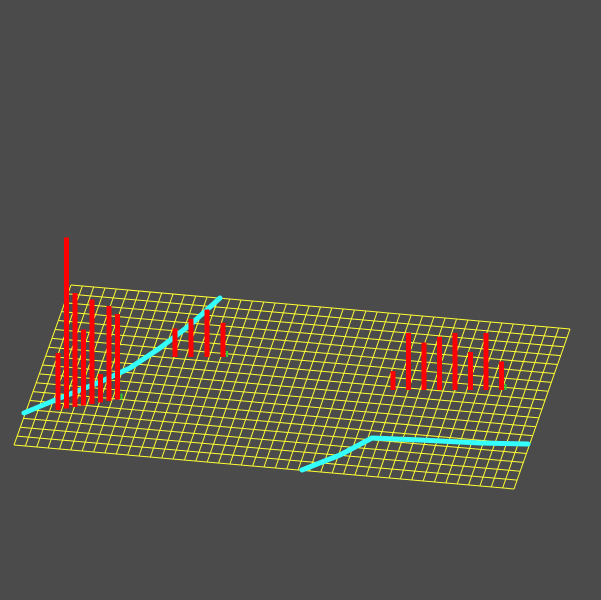  What do you see at coordinates (227, 354) in the screenshot?
I see `middle-cluster-accent-mark` at bounding box center [227, 354].